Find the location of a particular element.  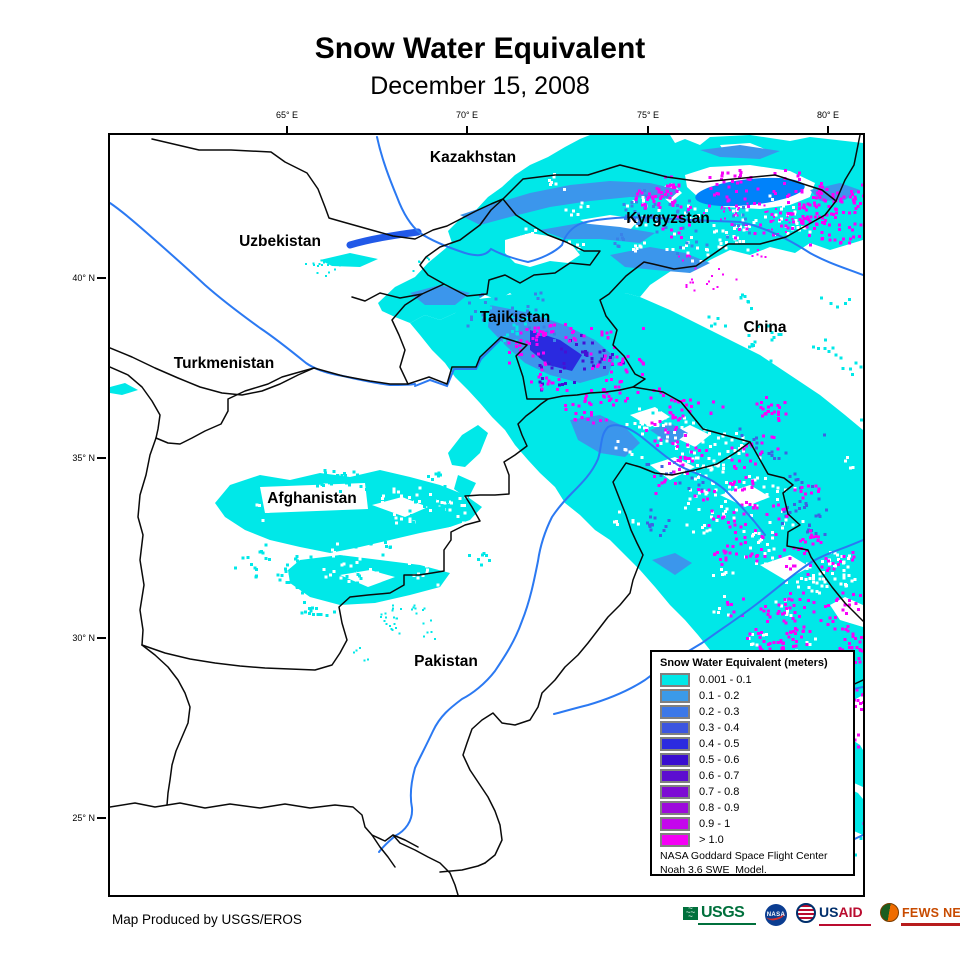

legend-label: 0.5 - 0.6 is located at coordinates (719, 760).